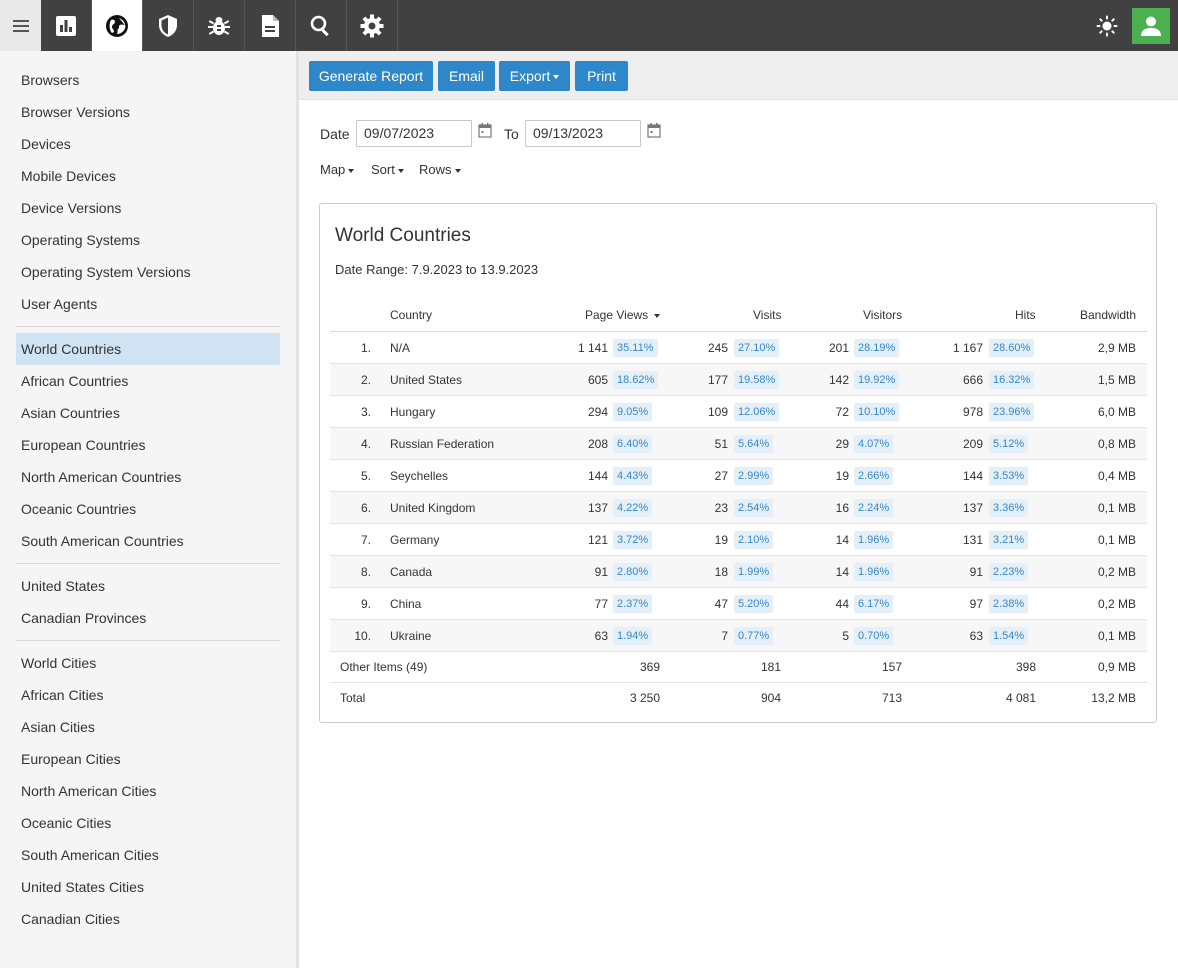 This screenshot has height=968, width=1178. Describe the element at coordinates (534, 76) in the screenshot. I see `export-button: Export` at that location.